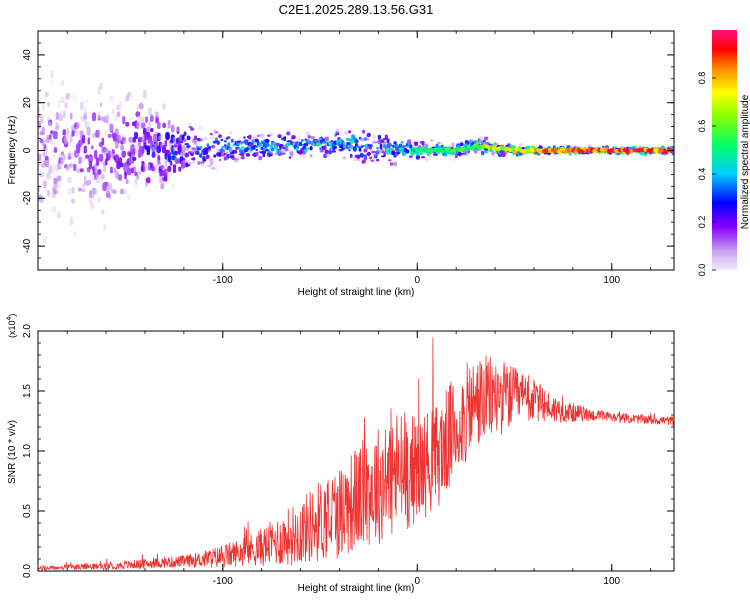 The image size is (750, 600). I want to click on snr-x-label: Height of straight line (km), so click(356, 588).